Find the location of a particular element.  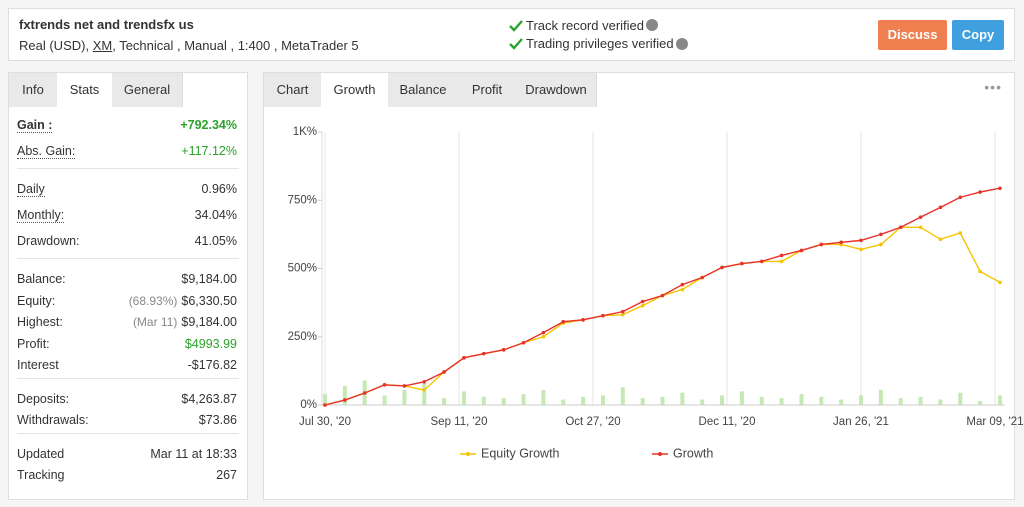

stat-value: 34.04% is located at coordinates (215, 215).